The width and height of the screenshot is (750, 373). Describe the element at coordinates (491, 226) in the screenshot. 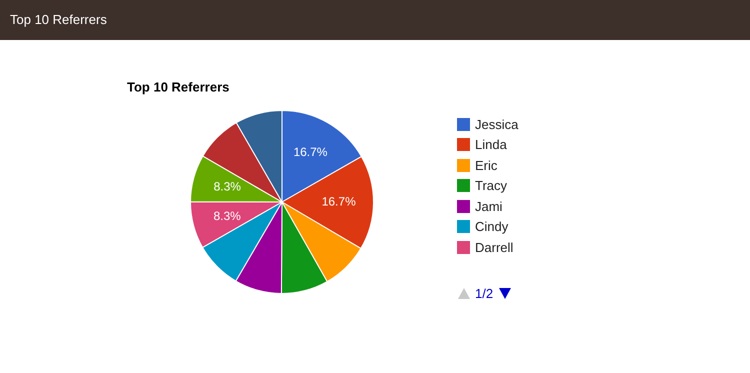

I see `legend-label: Cindy` at that location.